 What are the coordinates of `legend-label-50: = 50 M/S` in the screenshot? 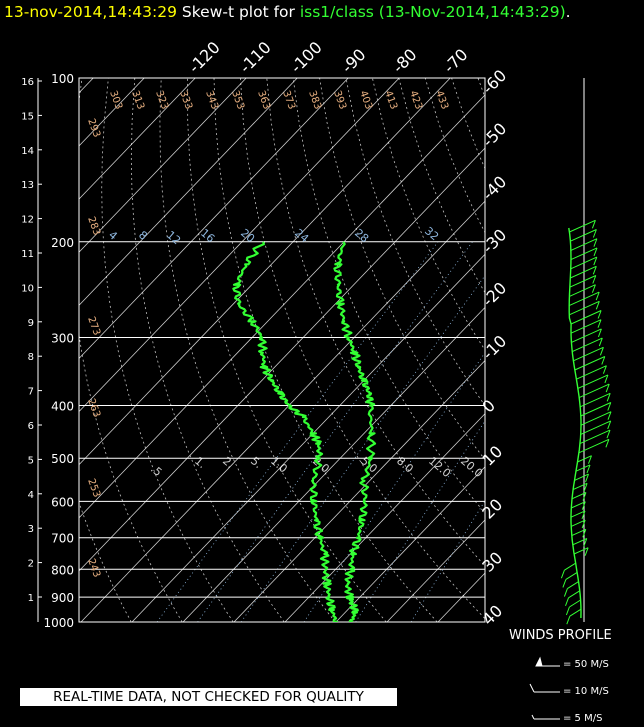 It's located at (586, 664).